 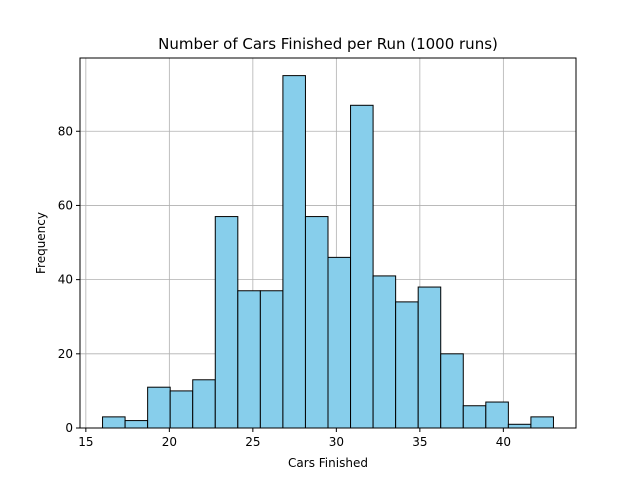 What do you see at coordinates (65, 354) in the screenshot?
I see `y-tick-label: 20` at bounding box center [65, 354].